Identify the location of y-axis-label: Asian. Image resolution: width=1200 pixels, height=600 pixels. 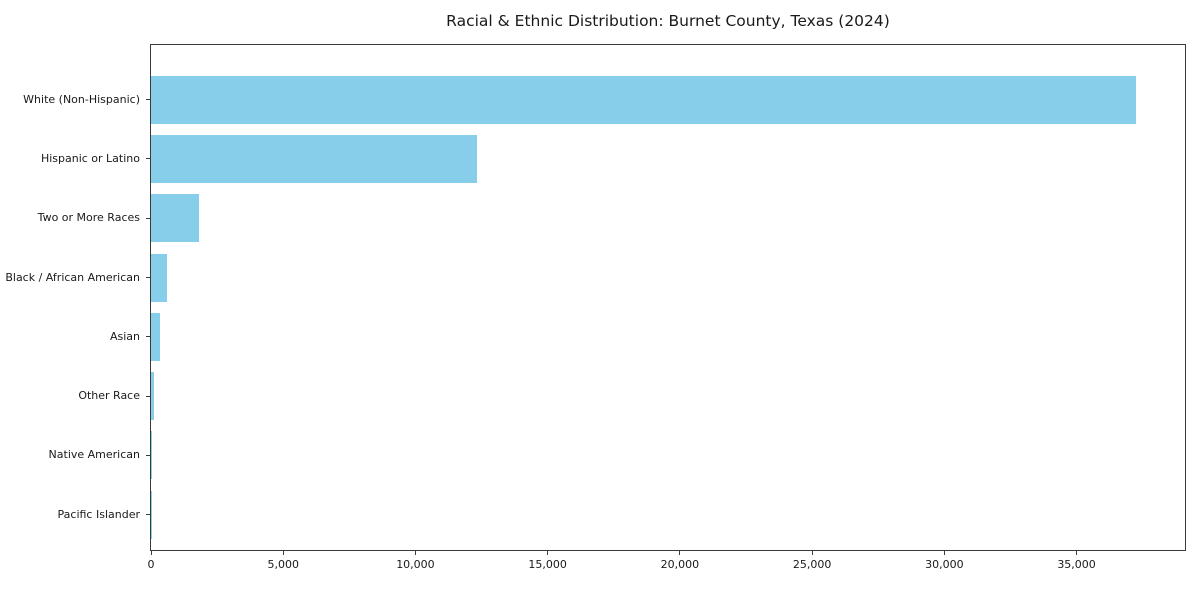
(124, 336).